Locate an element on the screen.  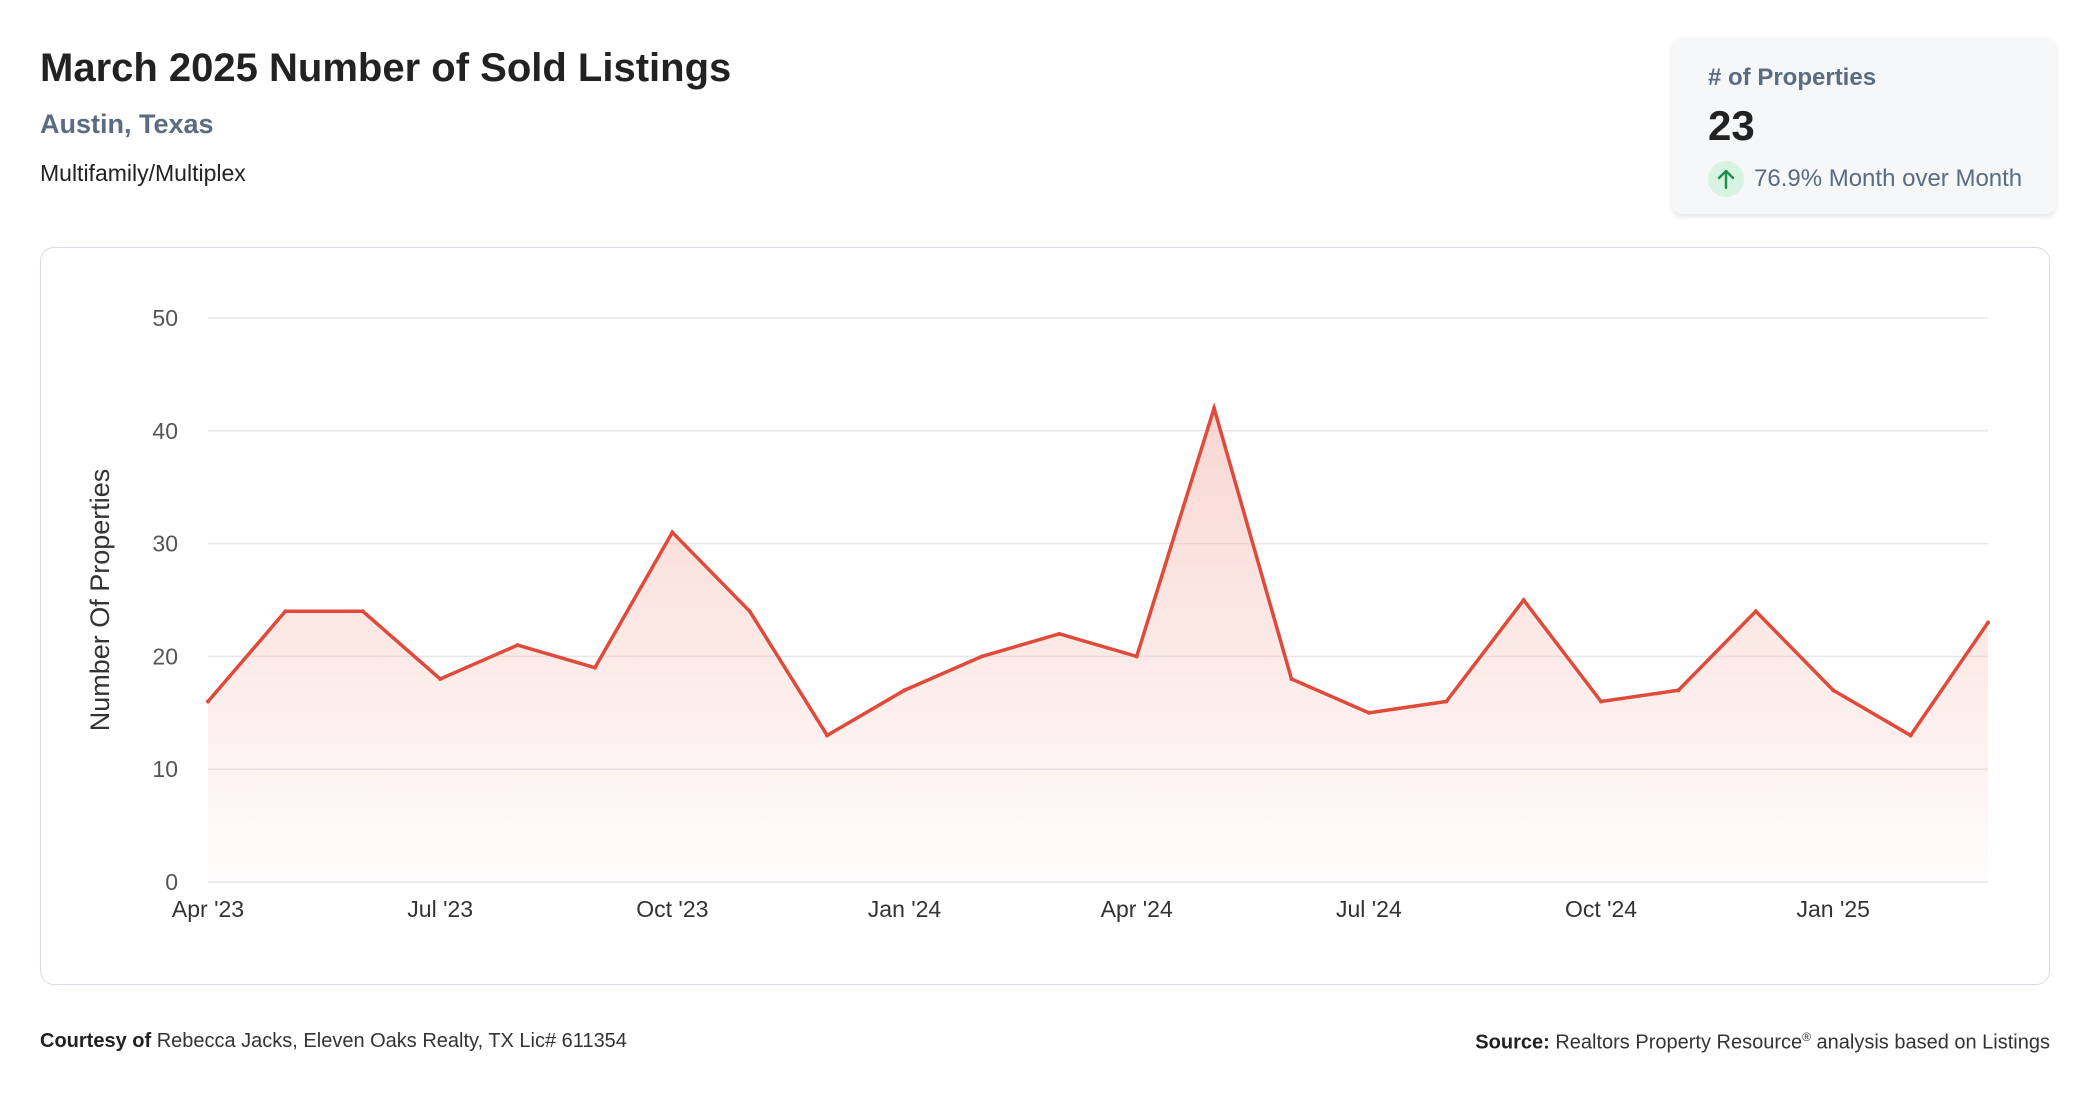
y-tick-label: 50 is located at coordinates (165, 318).